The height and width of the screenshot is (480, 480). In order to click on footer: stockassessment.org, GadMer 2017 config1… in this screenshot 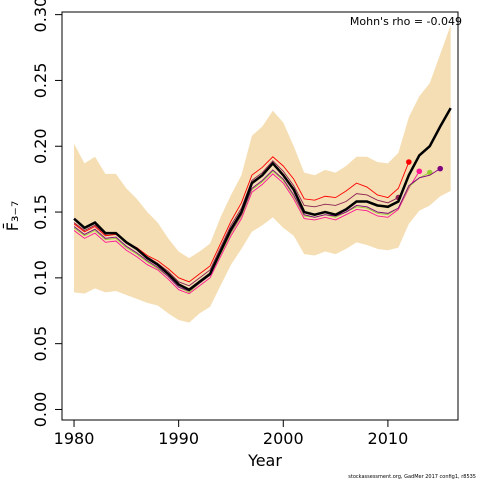, I will do `click(412, 477)`.